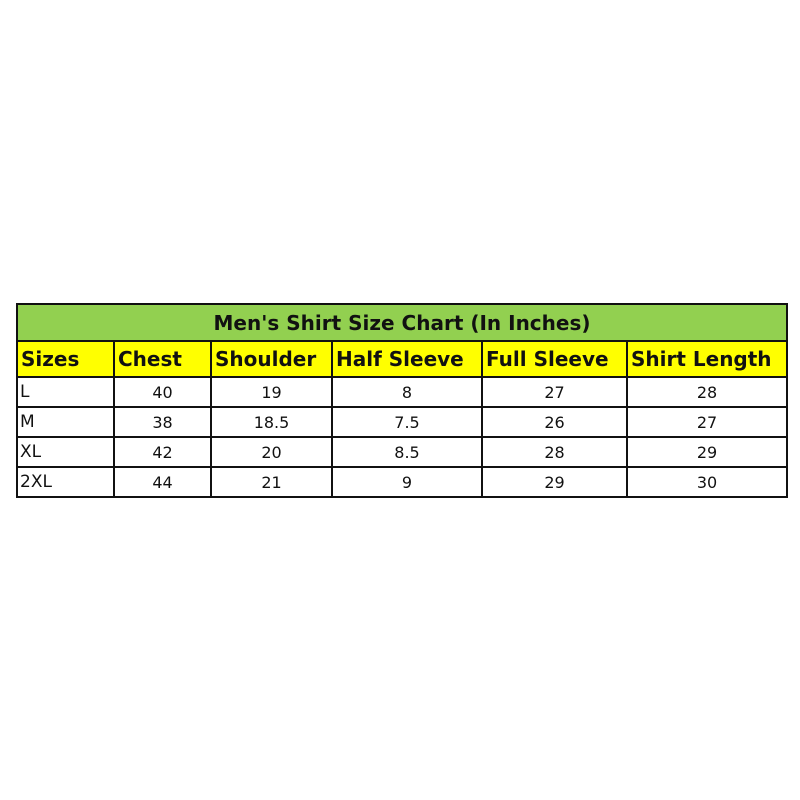  What do you see at coordinates (554, 359) in the screenshot?
I see `header-full-sleeve: Full Sleeve` at bounding box center [554, 359].